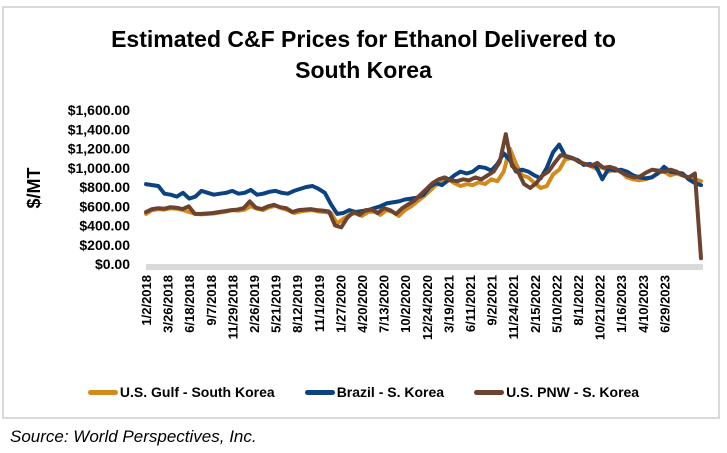 The height and width of the screenshot is (453, 727). What do you see at coordinates (470, 303) in the screenshot?
I see `x-tick-label: 6/11/2021` at bounding box center [470, 303].